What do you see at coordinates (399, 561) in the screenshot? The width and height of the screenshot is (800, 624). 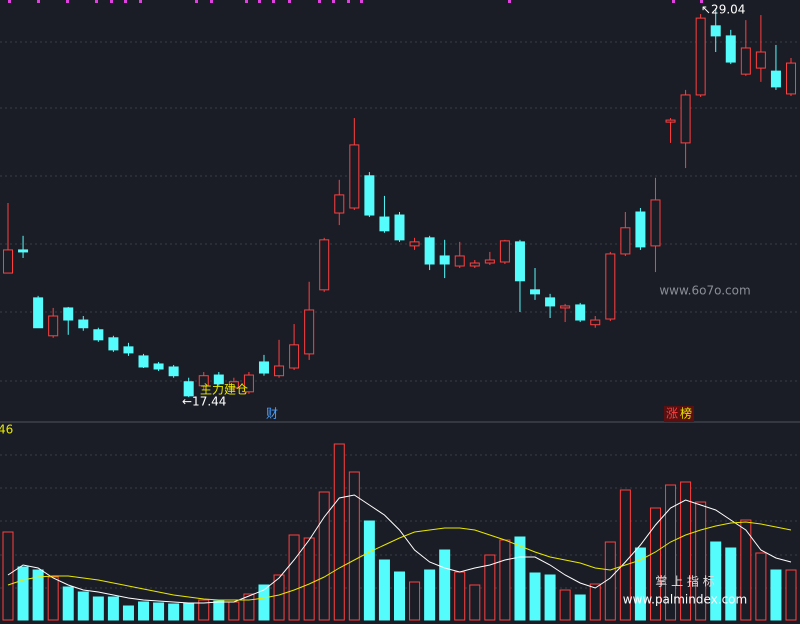 I see `ma-line` at bounding box center [399, 561].